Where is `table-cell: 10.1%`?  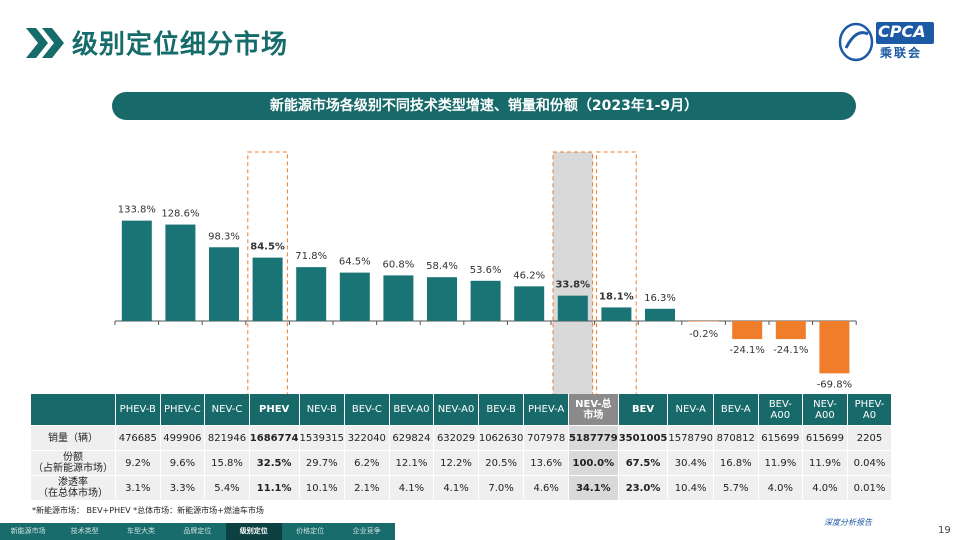 table-cell: 10.1% is located at coordinates (322, 488).